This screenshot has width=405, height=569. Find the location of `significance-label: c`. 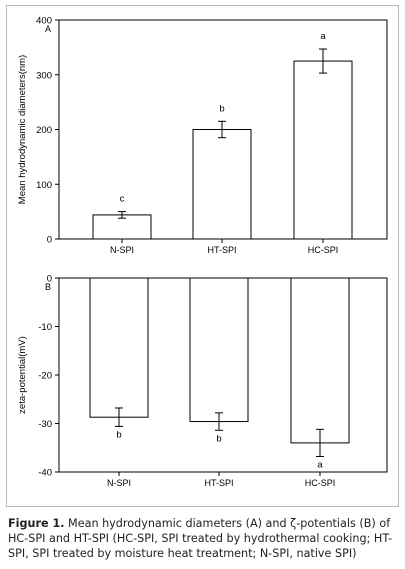

significance-label: c is located at coordinates (122, 199).